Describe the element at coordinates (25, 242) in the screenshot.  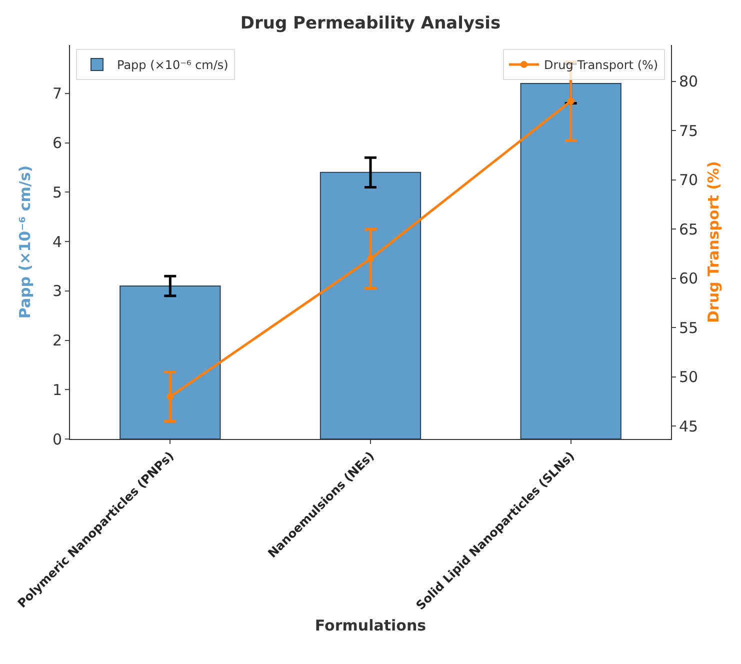
I see `y-axis-title: Papp (×10⁻⁶ cm/s)` at that location.